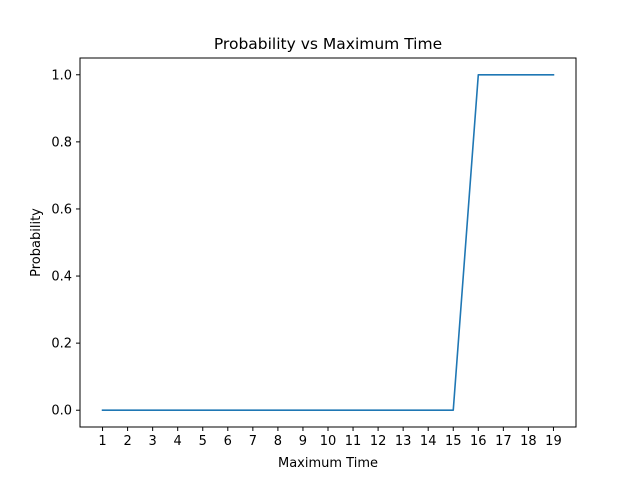 The image size is (640, 480). I want to click on x-tick-label: 5, so click(203, 441).